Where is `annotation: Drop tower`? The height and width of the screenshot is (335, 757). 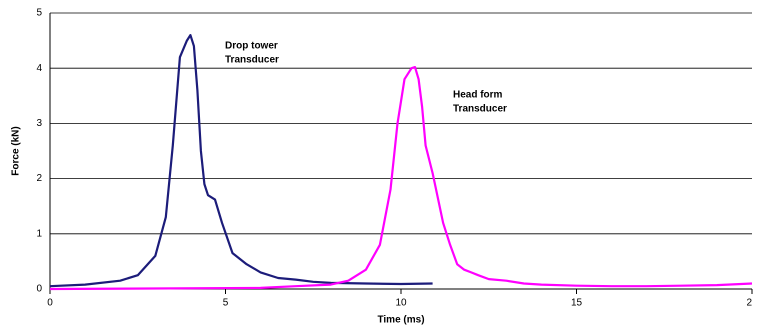 annotation: Drop tower is located at coordinates (251, 46).